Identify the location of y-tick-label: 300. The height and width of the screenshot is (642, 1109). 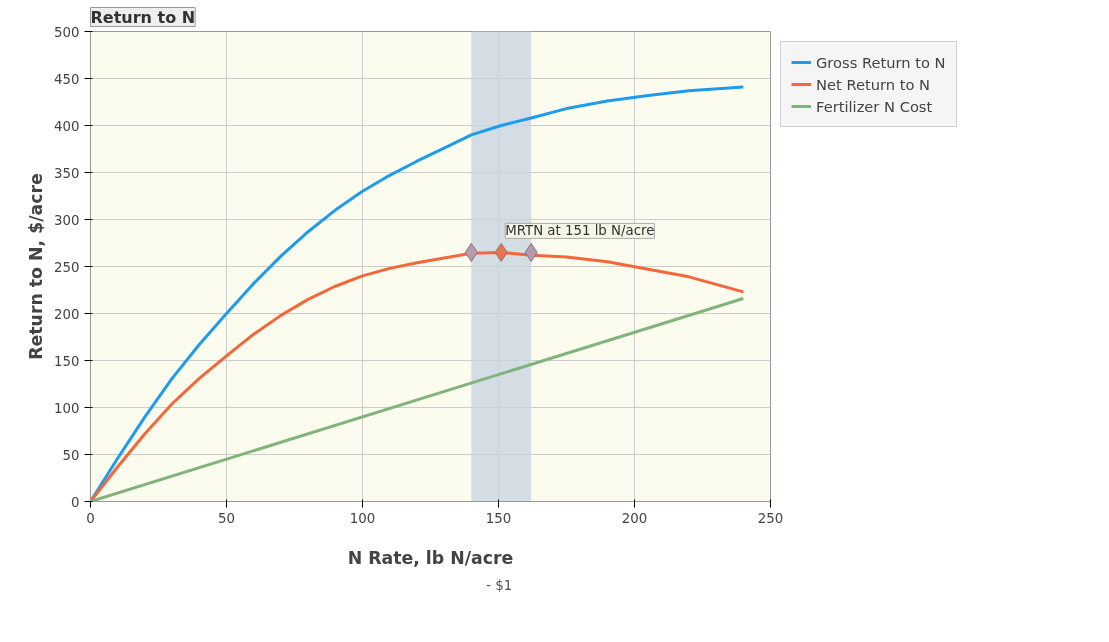
(67, 220).